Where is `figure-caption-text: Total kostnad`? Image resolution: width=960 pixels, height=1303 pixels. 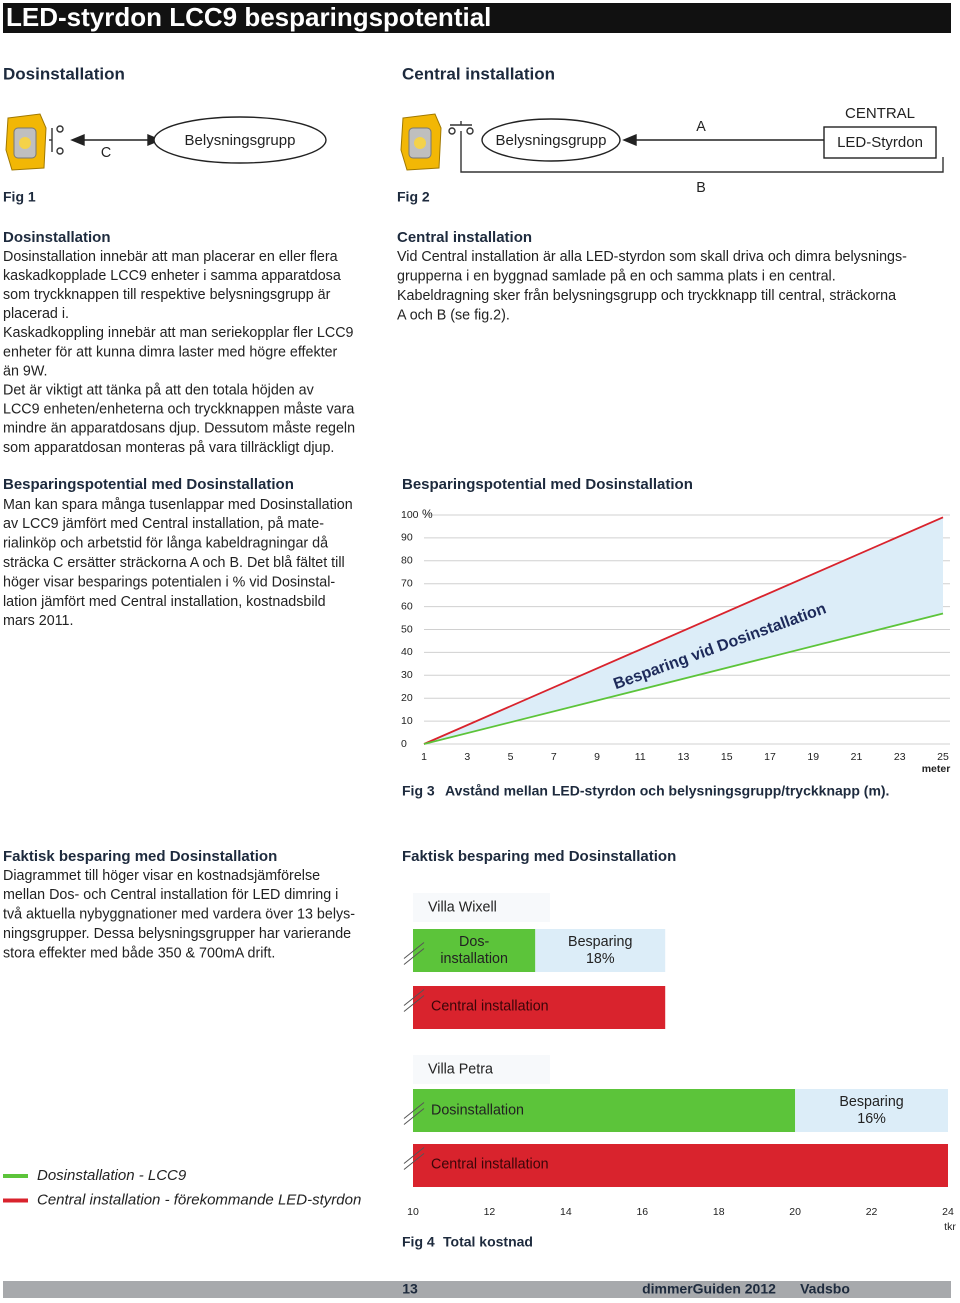 figure-caption-text: Total kostnad is located at coordinates (488, 1242).